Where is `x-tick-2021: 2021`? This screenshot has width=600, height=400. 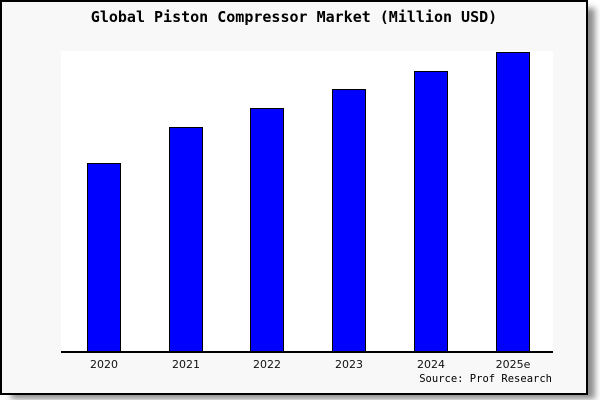 x-tick-2021: 2021 is located at coordinates (186, 364).